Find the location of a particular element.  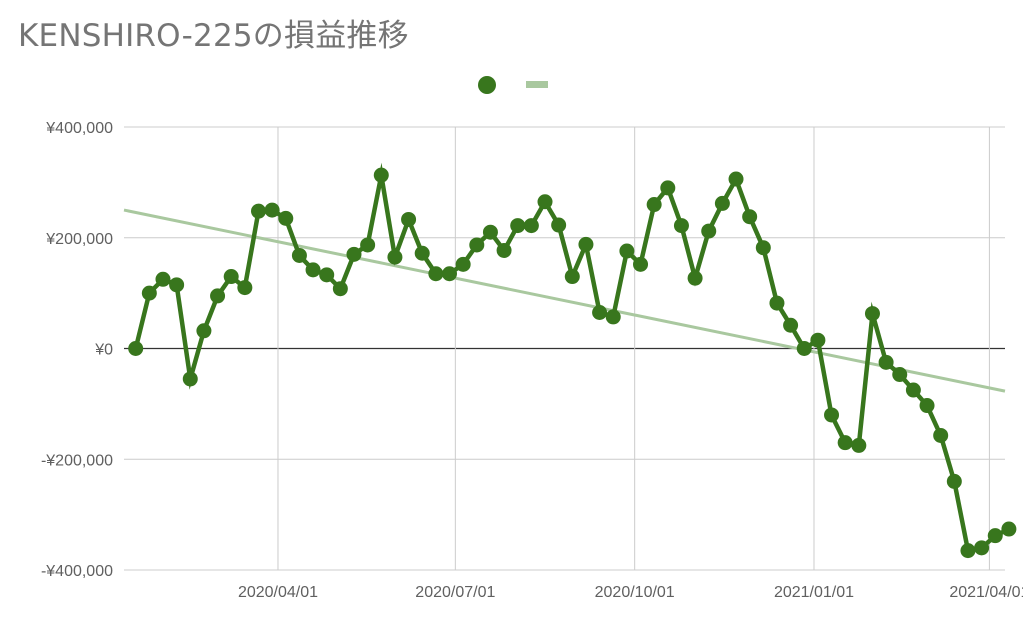

y-tick-label: ¥0 is located at coordinates (103, 350).